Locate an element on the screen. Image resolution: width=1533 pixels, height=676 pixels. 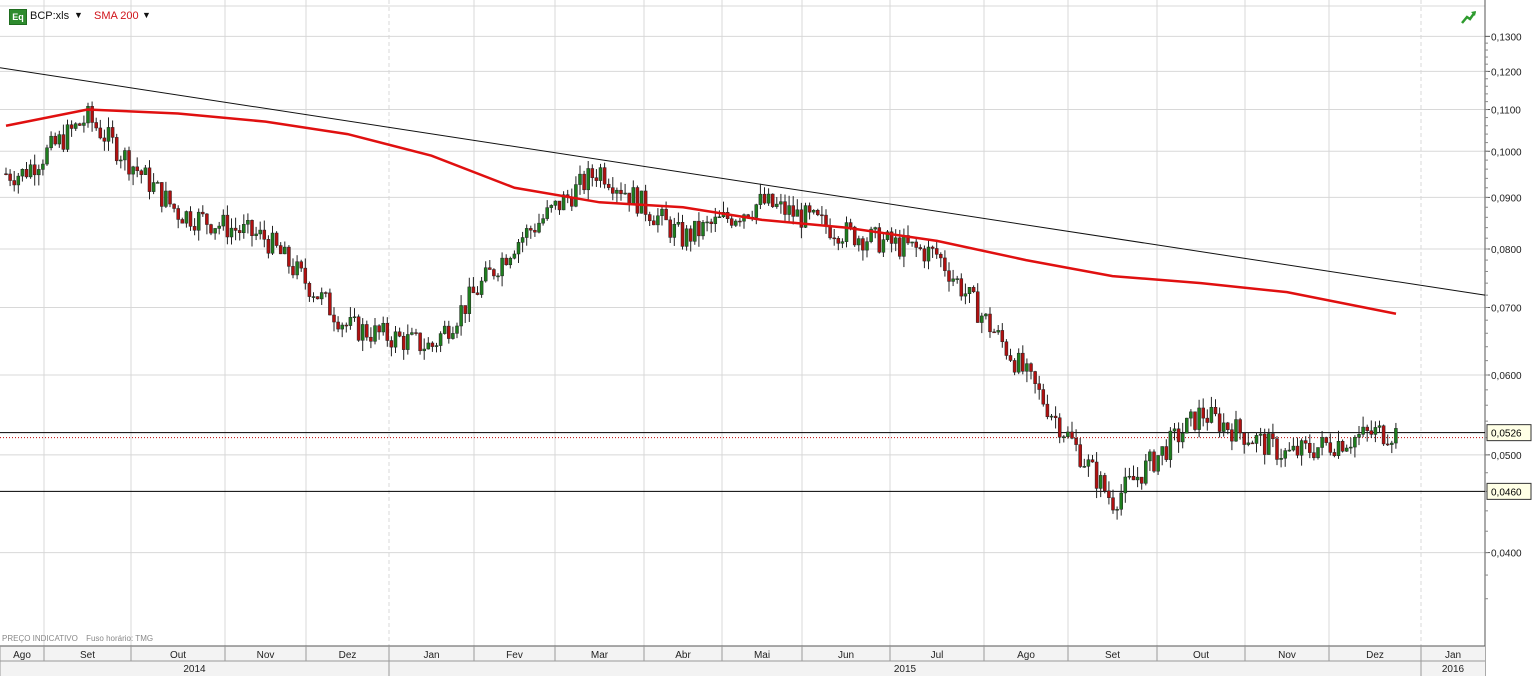
x-month-label: Out is located at coordinates (1201, 655).